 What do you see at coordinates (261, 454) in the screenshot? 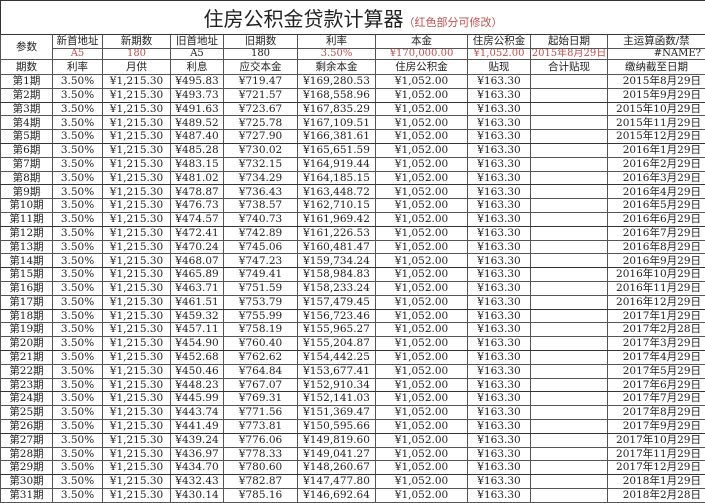
I see `table-cell: ¥778.33` at bounding box center [261, 454].